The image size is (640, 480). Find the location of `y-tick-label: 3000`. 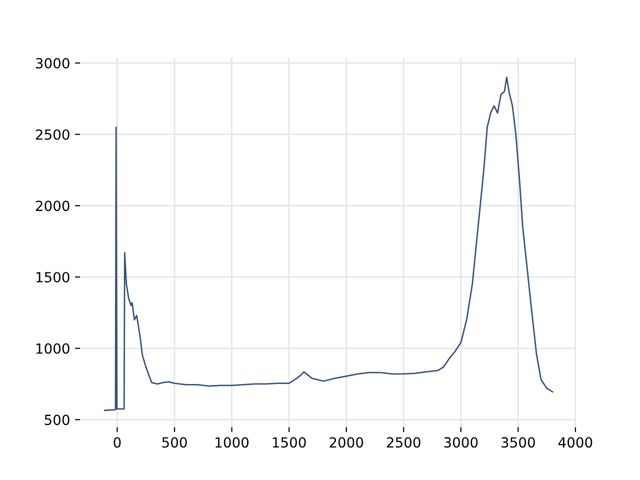

y-tick-label: 3000 is located at coordinates (53, 63).